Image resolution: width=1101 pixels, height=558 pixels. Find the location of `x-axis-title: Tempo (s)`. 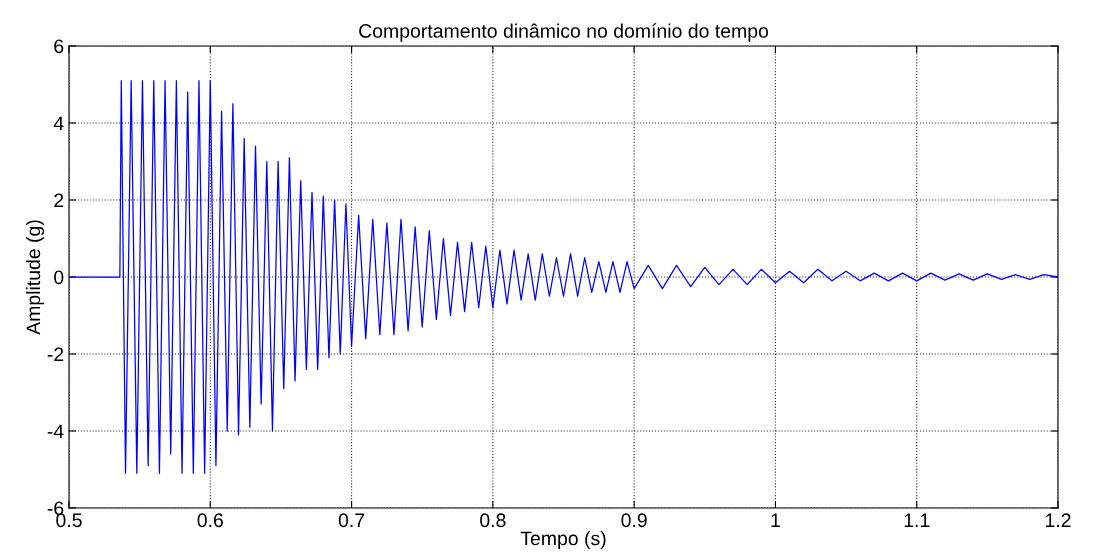

x-axis-title: Tempo (s) is located at coordinates (563, 540).